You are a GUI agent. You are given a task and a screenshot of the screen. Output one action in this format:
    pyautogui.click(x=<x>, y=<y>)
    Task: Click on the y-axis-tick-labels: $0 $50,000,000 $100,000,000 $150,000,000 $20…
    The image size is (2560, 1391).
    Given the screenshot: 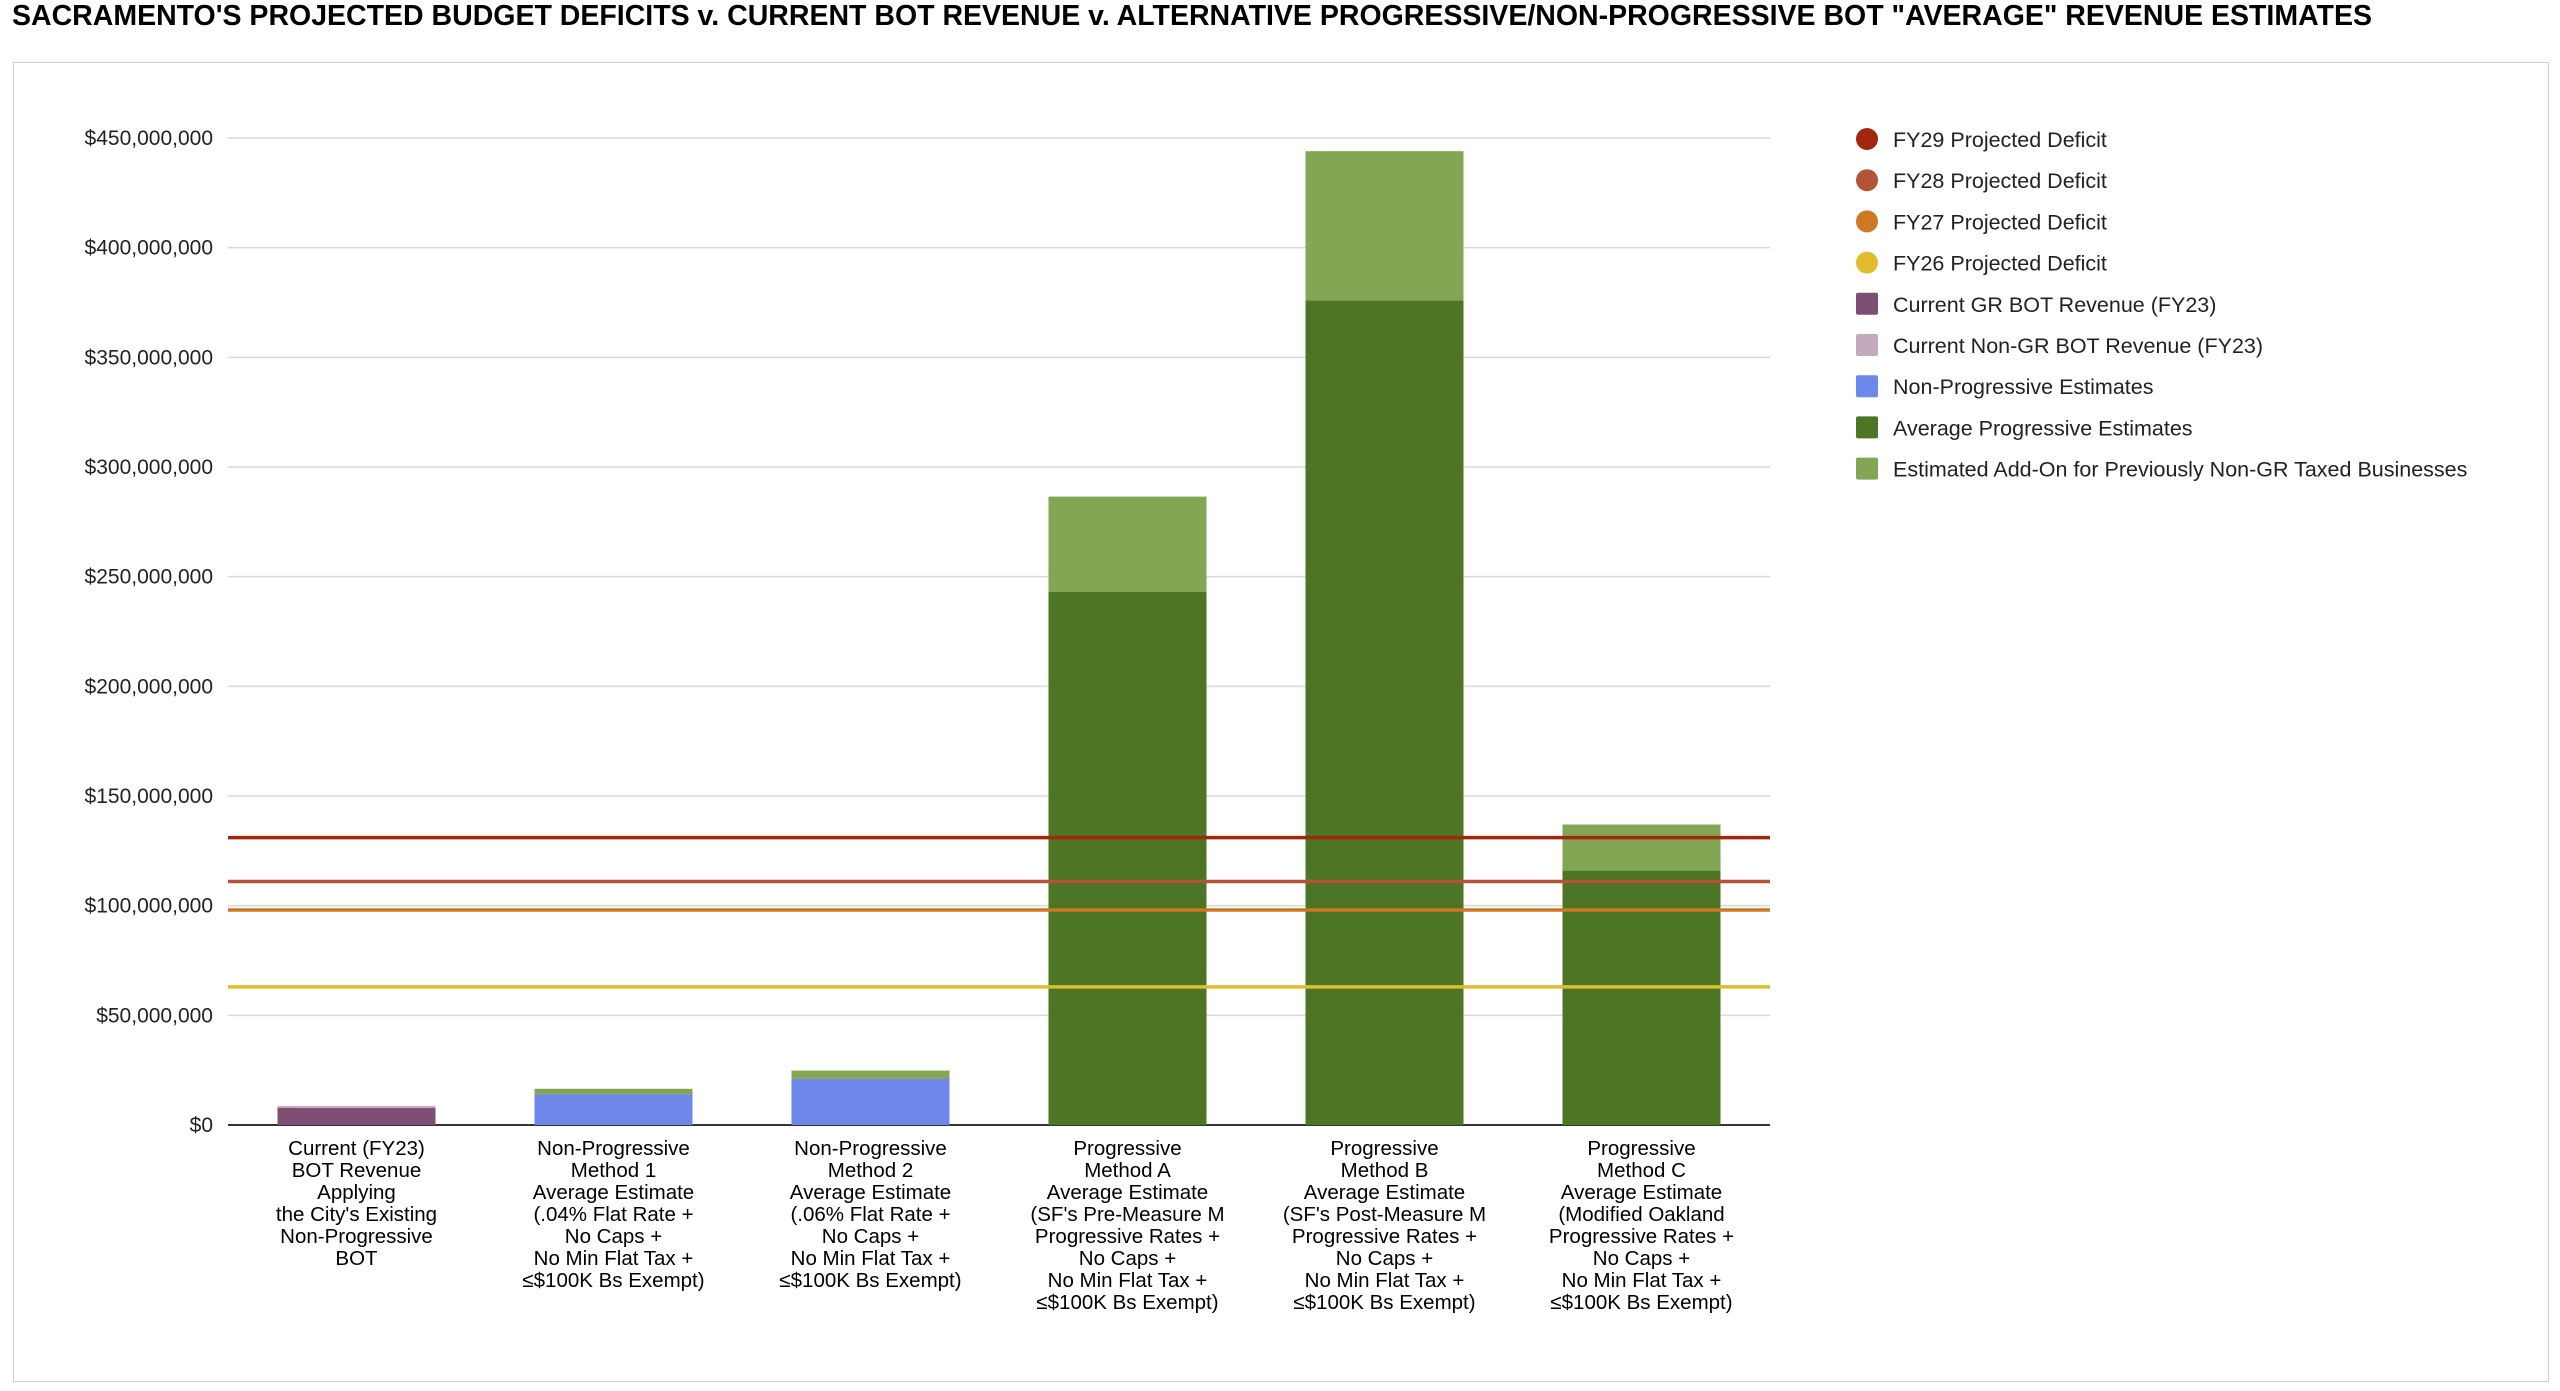 What is the action you would take?
    pyautogui.click(x=149, y=632)
    